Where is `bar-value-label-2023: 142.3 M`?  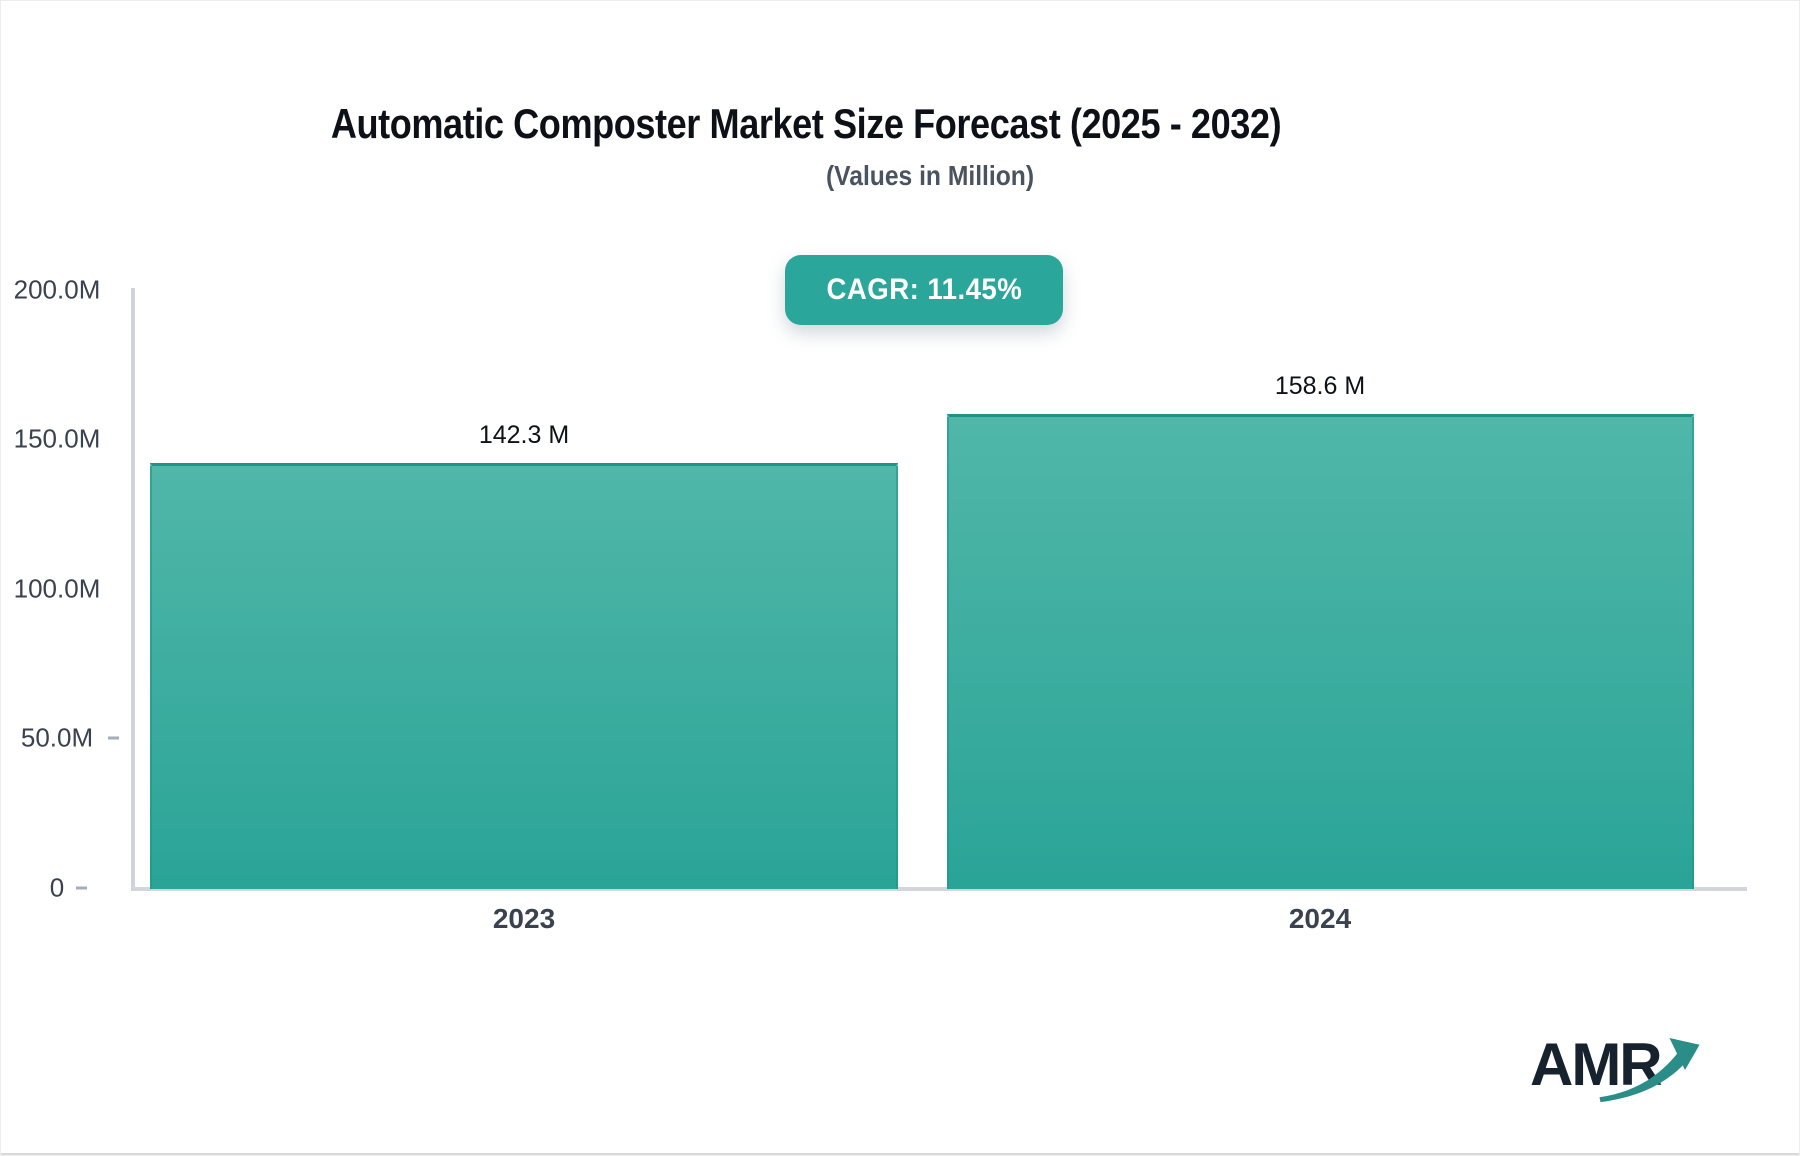
bar-value-label-2023: 142.3 M is located at coordinates (524, 435).